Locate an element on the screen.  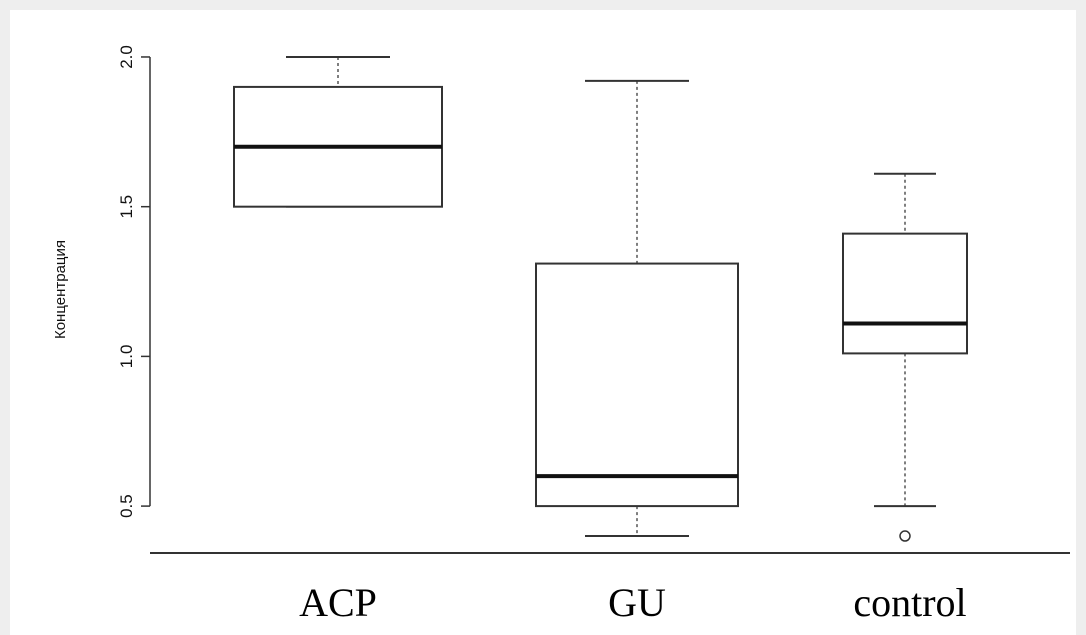
y-tick-label: 1.5 is located at coordinates (126, 207).